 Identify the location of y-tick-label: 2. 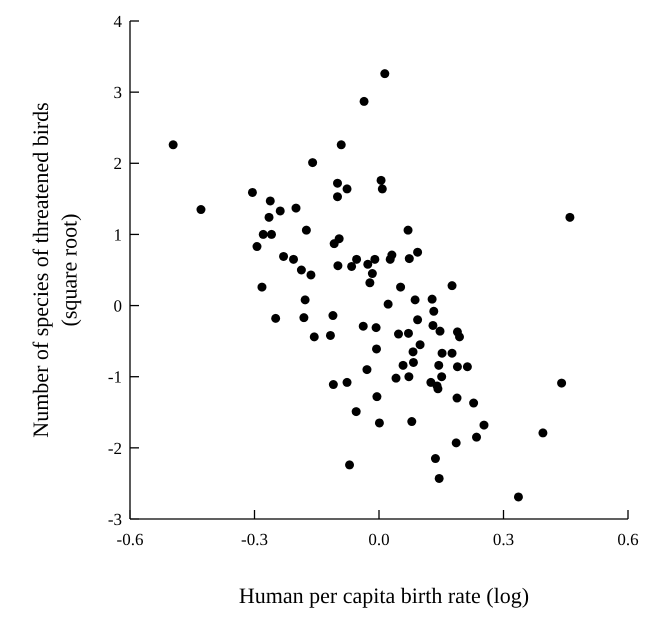
(118, 164).